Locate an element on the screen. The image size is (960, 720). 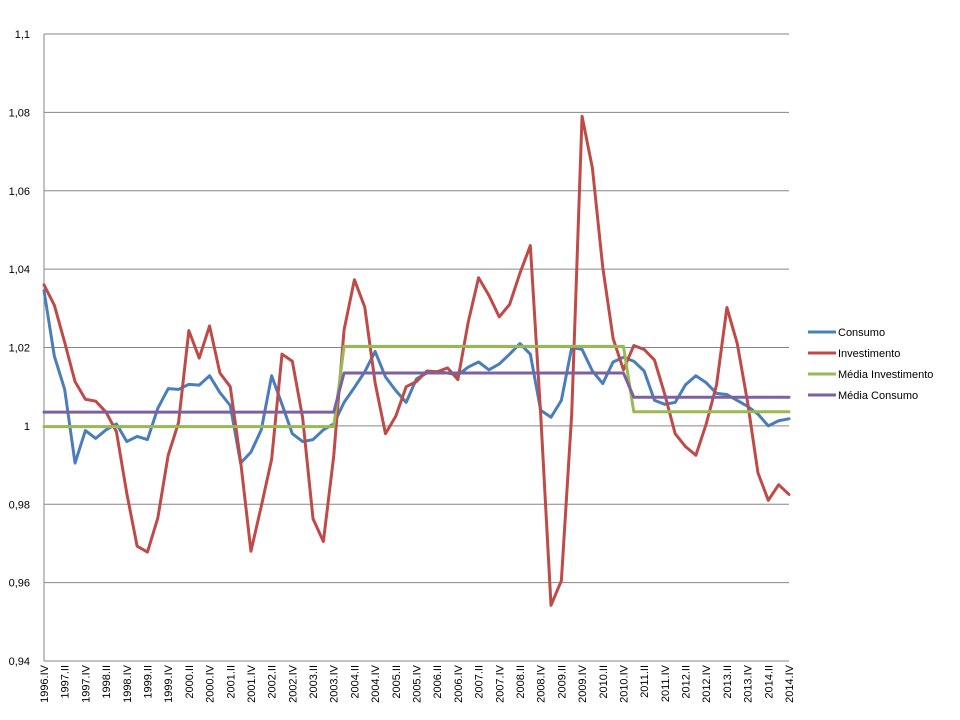
x-tick-label: 2002.IV is located at coordinates (293, 683).